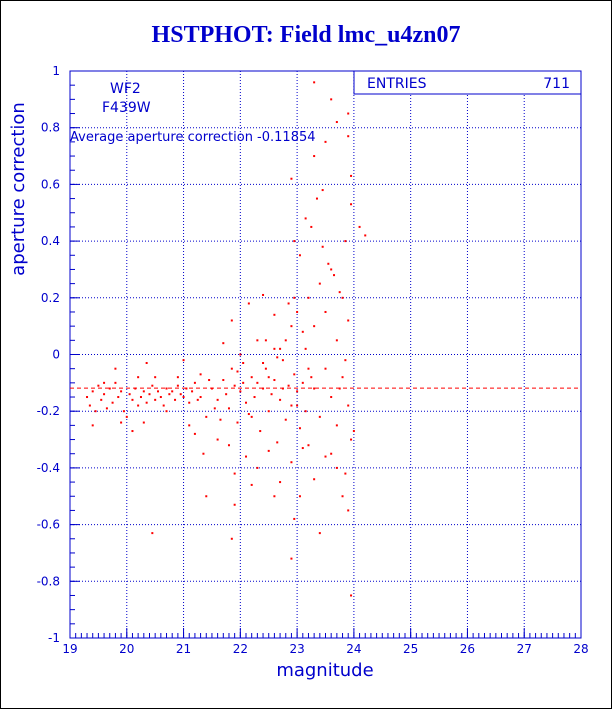  I want to click on x-axis-label: magnitude, so click(324, 670).